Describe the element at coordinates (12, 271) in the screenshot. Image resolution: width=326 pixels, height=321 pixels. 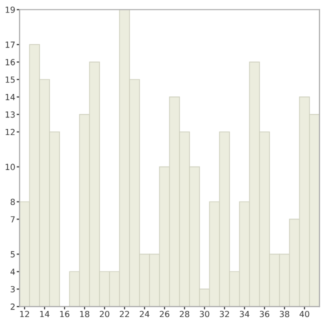
I see `y-tick-label: 4` at that location.